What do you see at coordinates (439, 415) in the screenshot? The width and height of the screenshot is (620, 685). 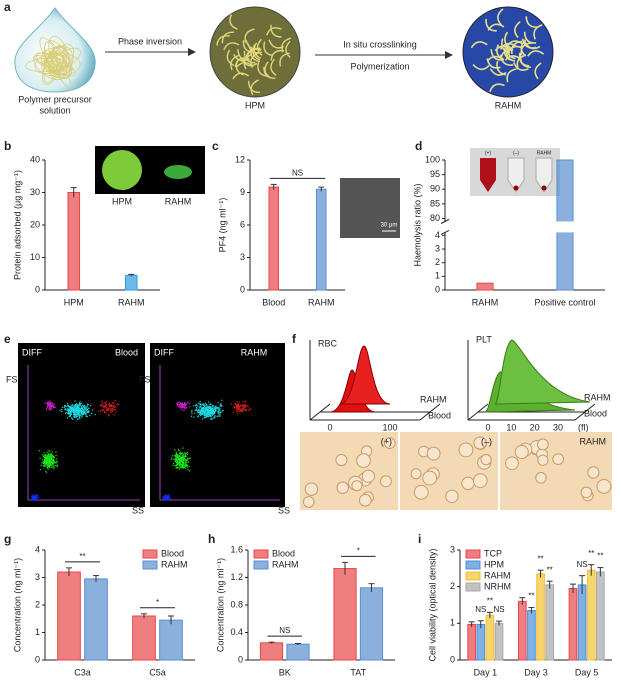 I see `sample-label: Blood` at bounding box center [439, 415].